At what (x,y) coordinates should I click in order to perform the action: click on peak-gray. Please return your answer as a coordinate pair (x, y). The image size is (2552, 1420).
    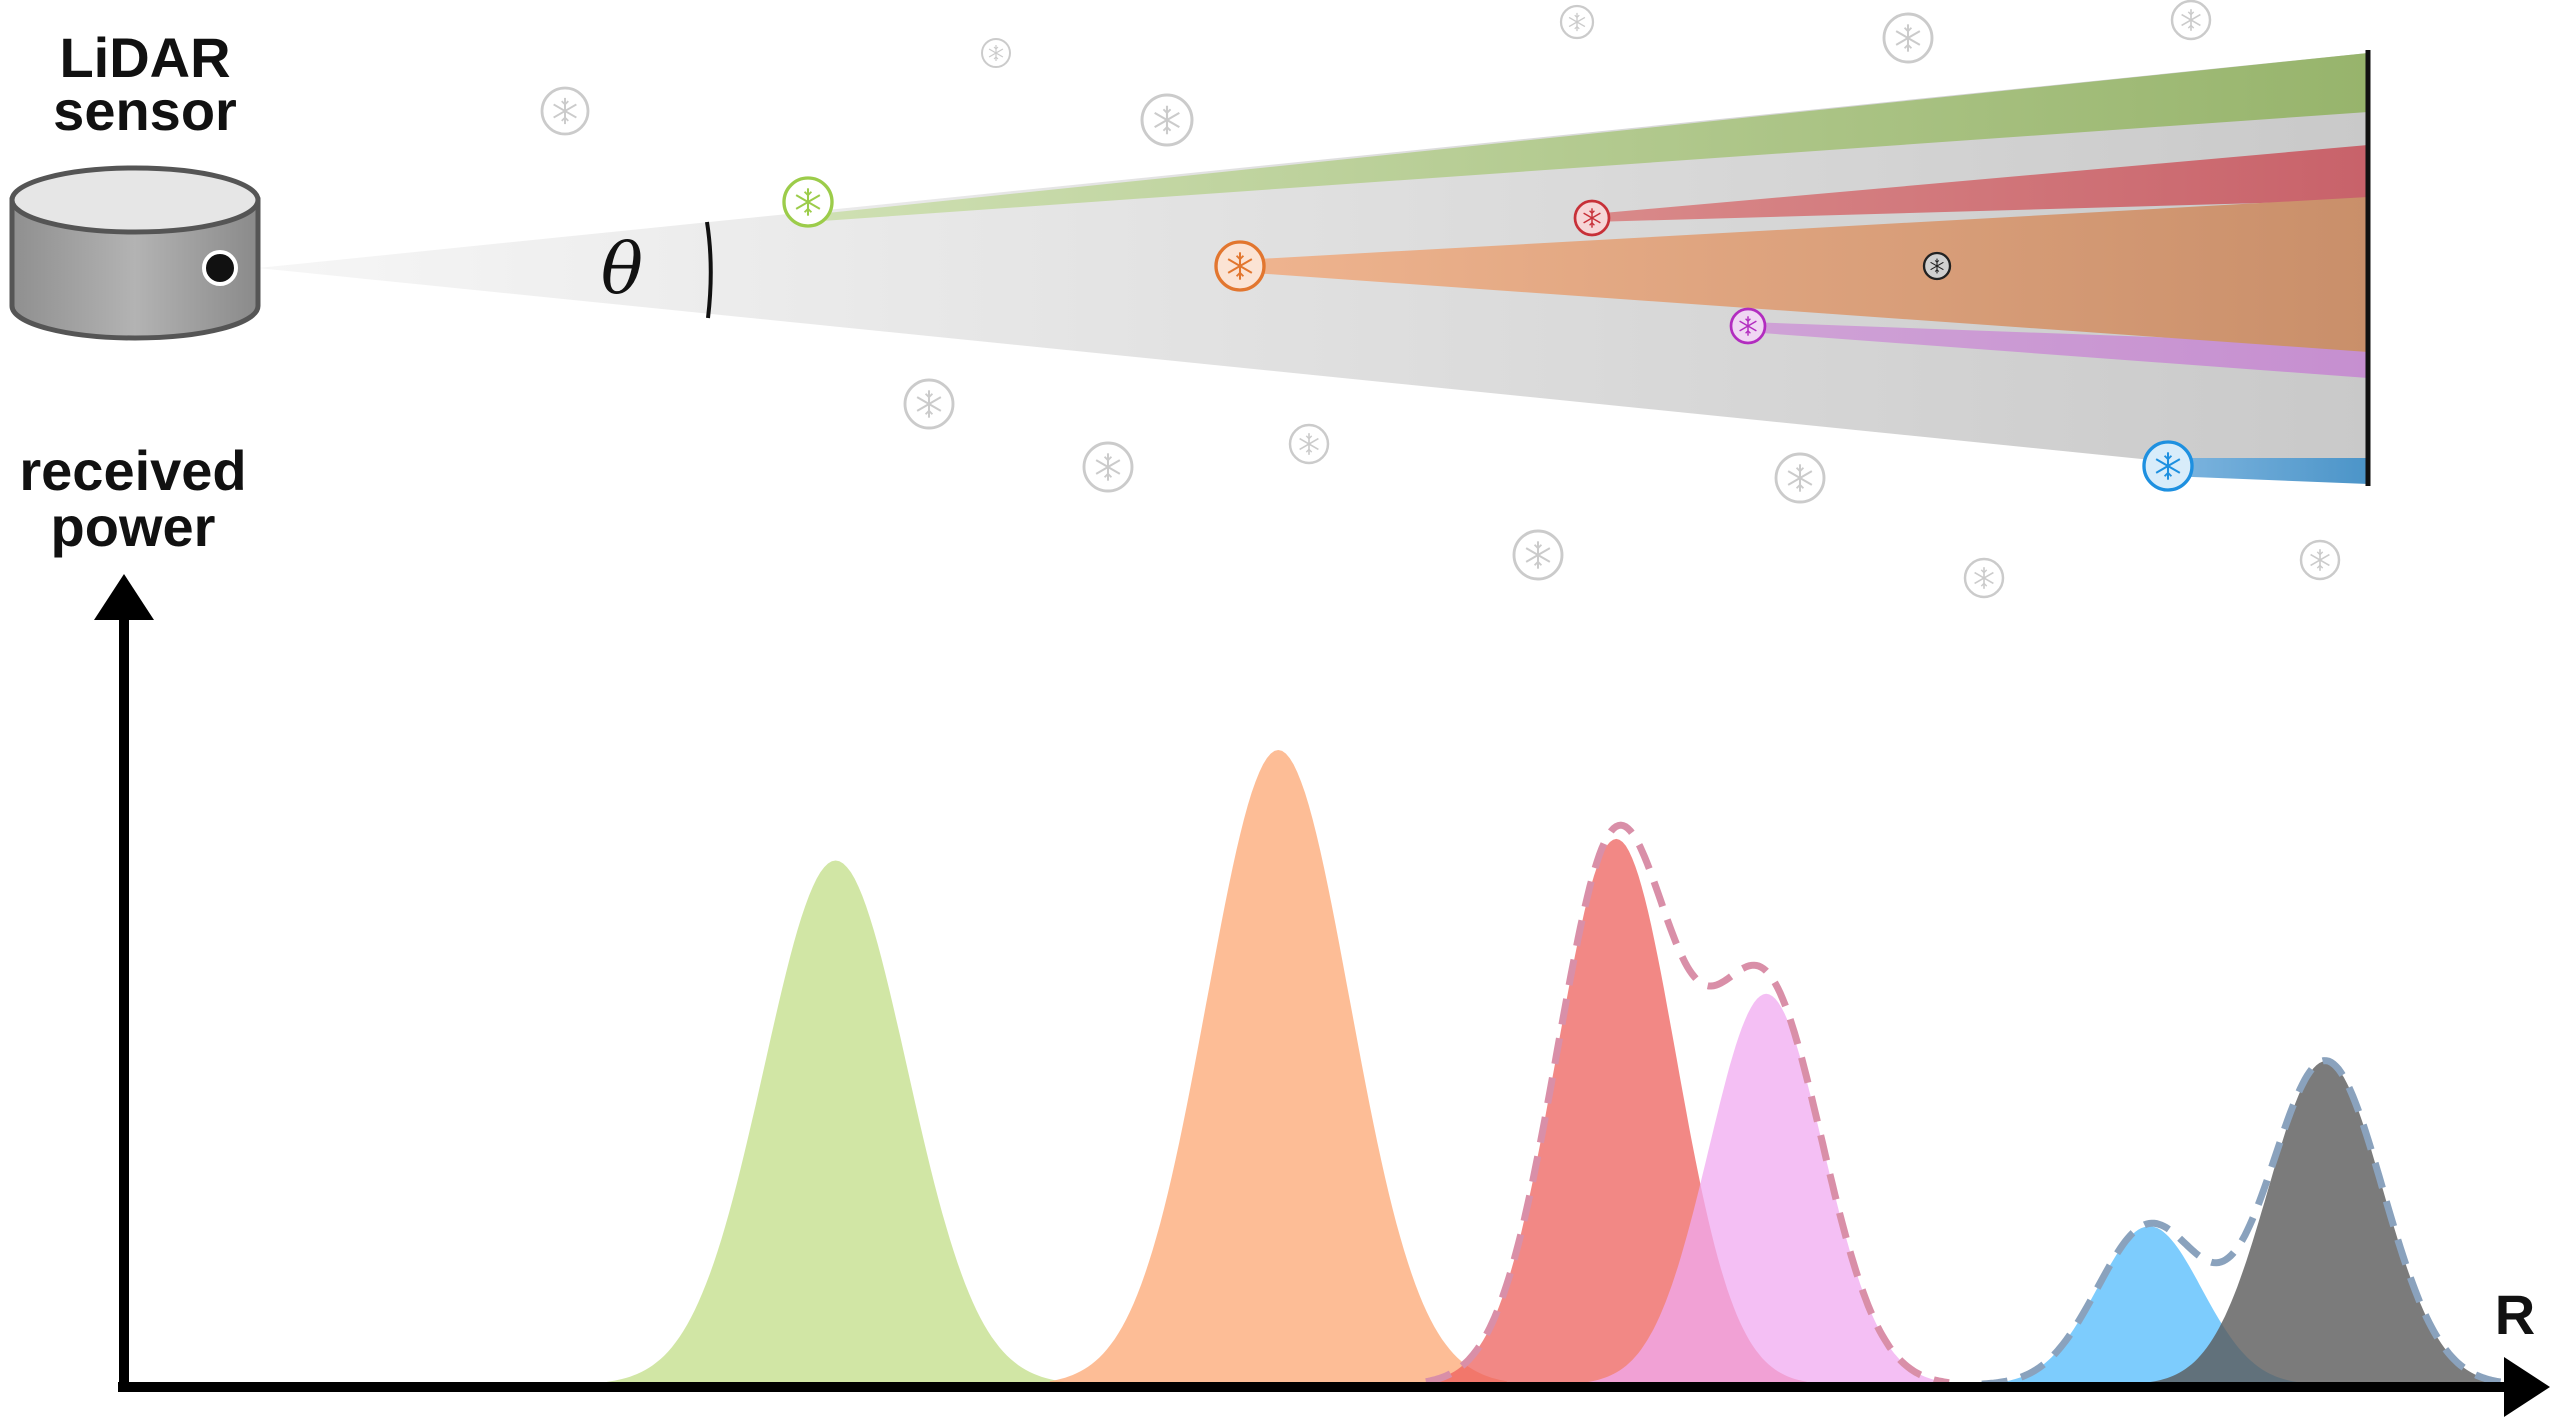
    Looking at the image, I should click on (2325, 1223).